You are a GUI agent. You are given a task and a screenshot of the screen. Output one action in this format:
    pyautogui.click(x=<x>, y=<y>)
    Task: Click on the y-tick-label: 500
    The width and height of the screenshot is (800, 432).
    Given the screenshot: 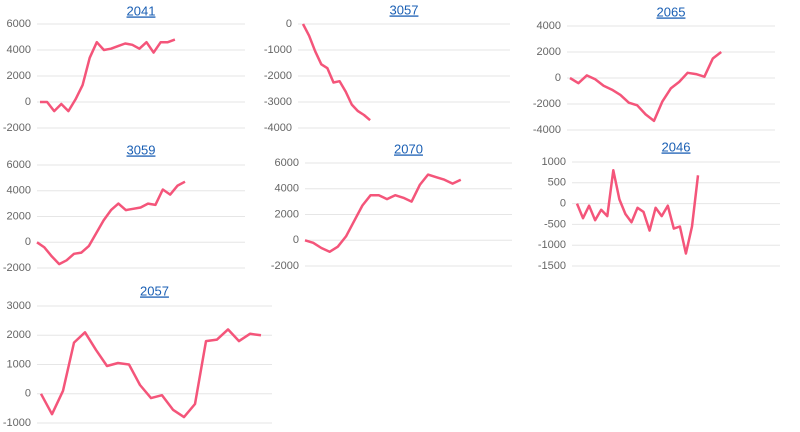 What is the action you would take?
    pyautogui.click(x=557, y=183)
    